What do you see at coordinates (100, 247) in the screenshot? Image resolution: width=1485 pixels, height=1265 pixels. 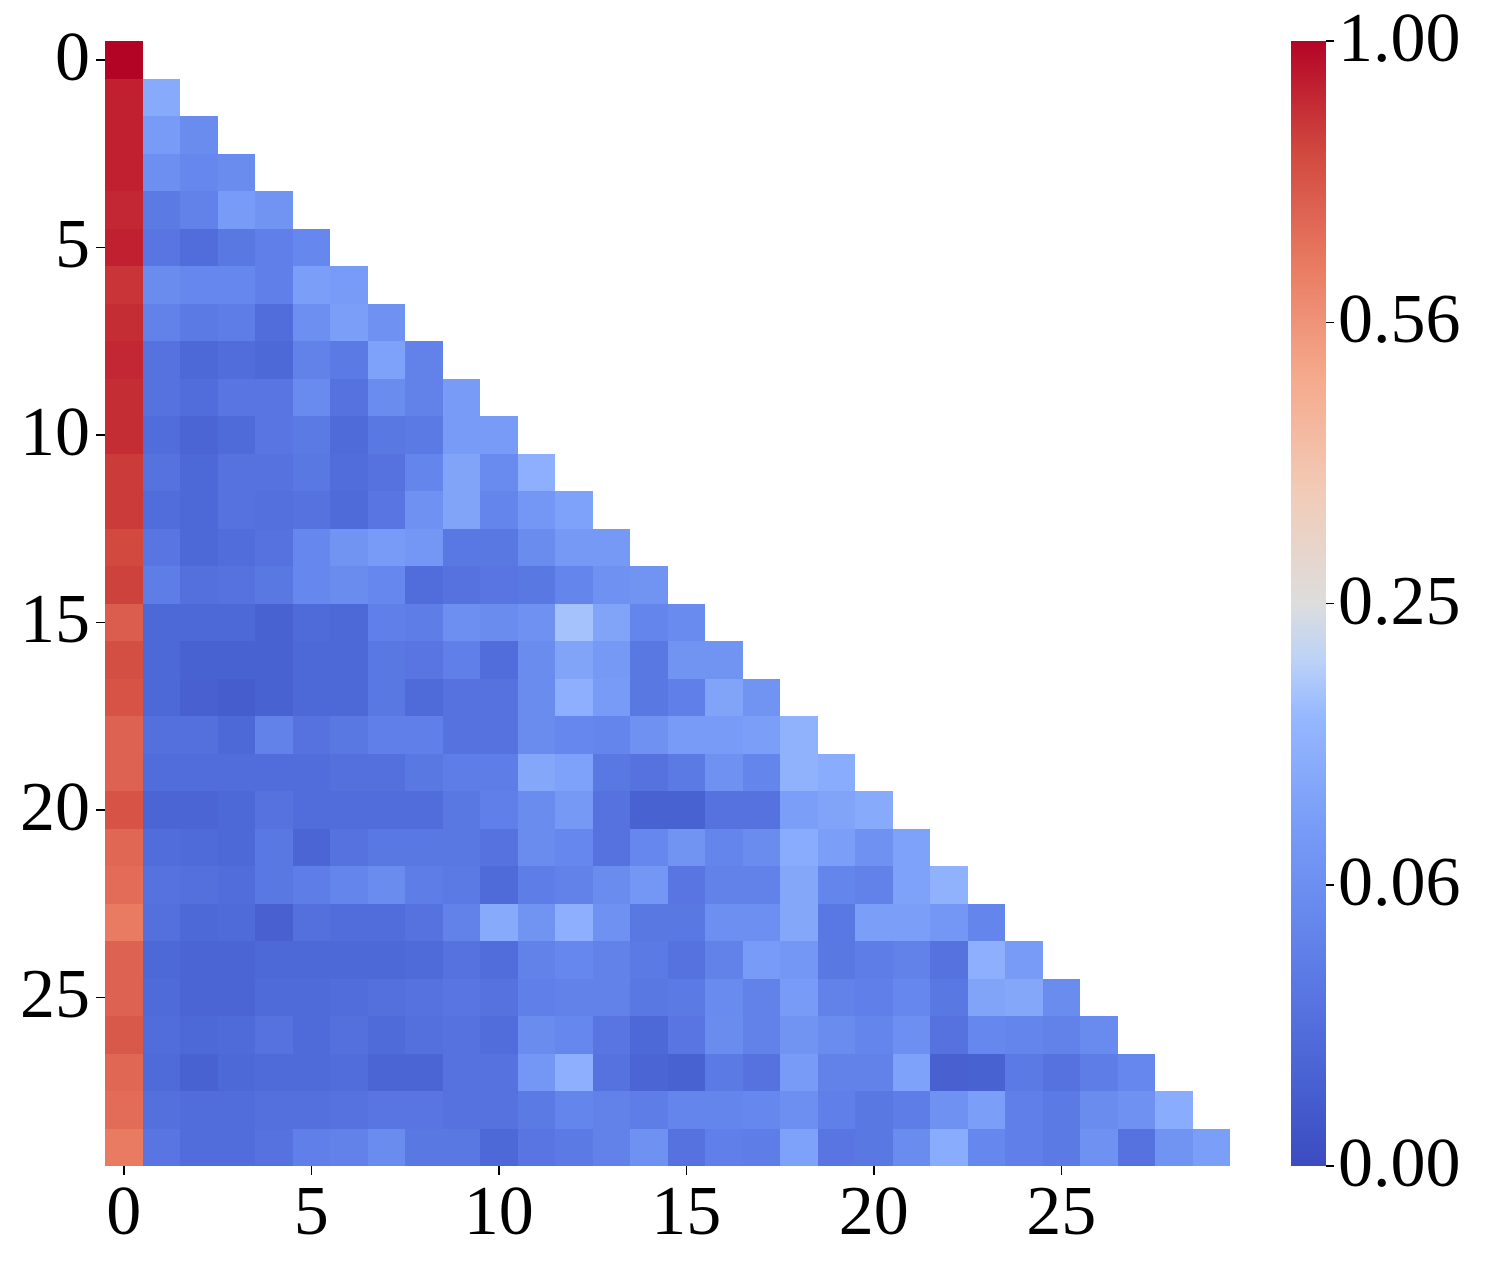 I see `y-tick-mark` at bounding box center [100, 247].